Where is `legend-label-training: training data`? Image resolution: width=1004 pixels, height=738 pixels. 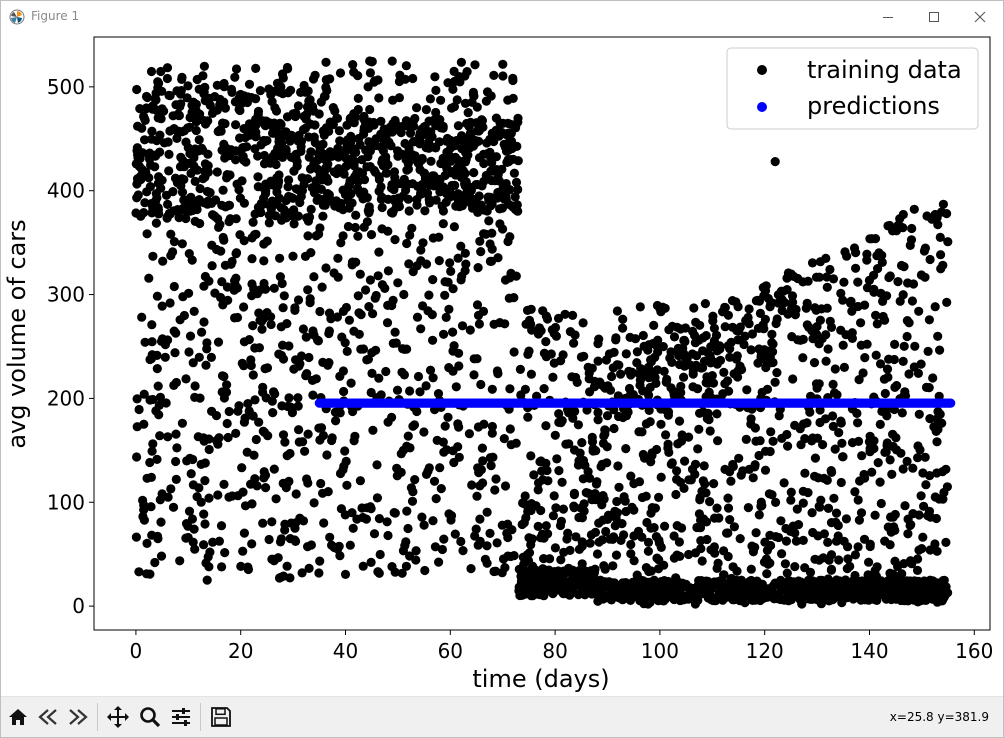
legend-label-training: training data is located at coordinates (884, 70).